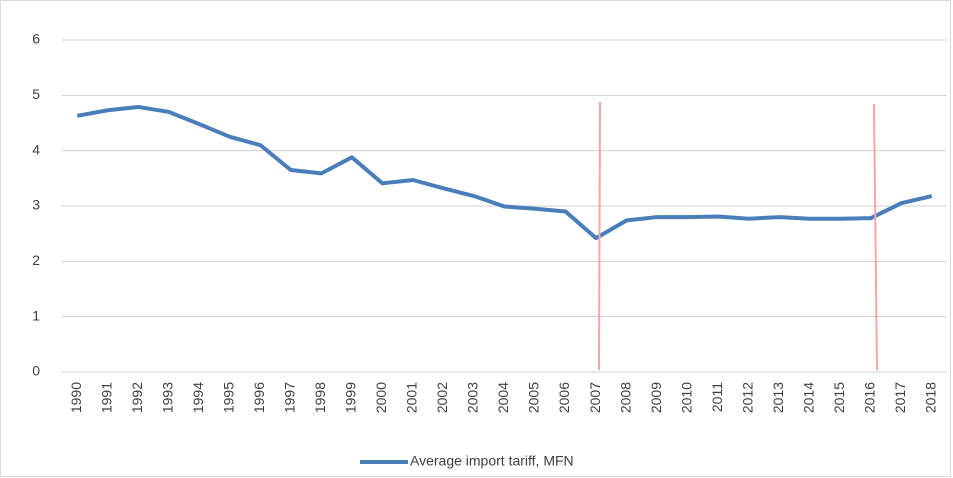  What do you see at coordinates (36, 39) in the screenshot?
I see `y-tick-label: 6` at bounding box center [36, 39].